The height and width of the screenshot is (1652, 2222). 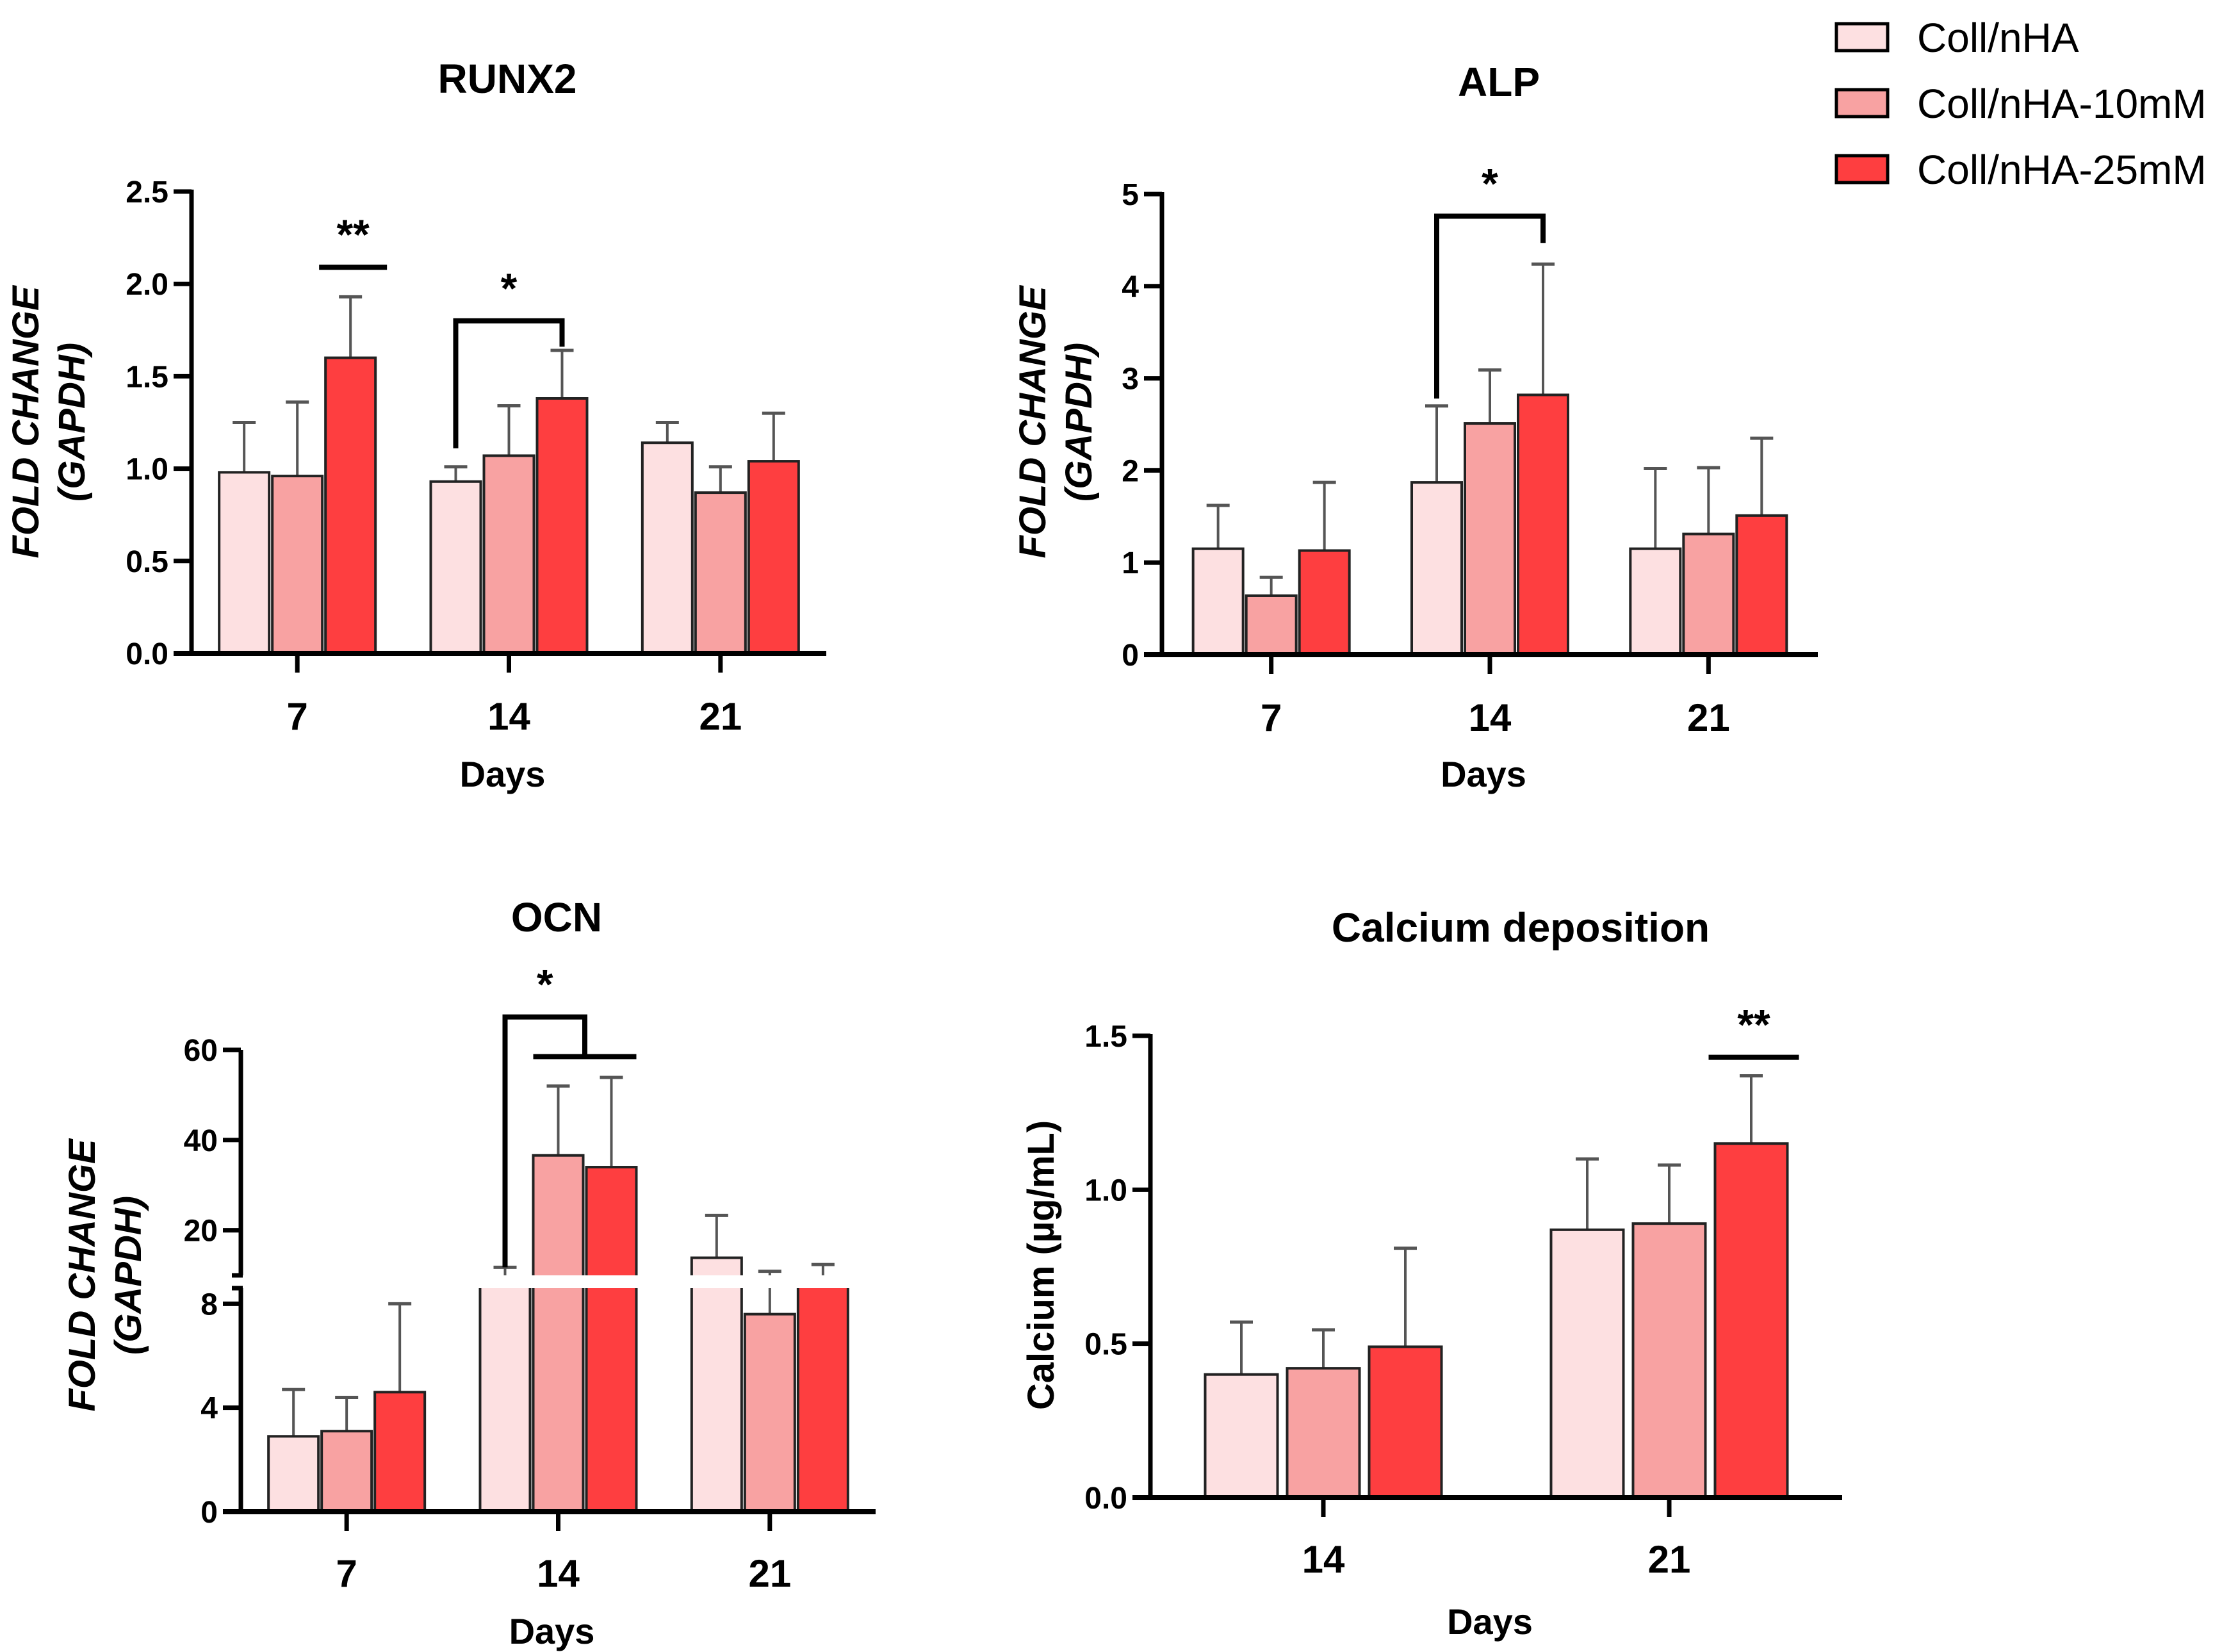 What do you see at coordinates (556, 917) in the screenshot?
I see `chart-title: OCN` at bounding box center [556, 917].